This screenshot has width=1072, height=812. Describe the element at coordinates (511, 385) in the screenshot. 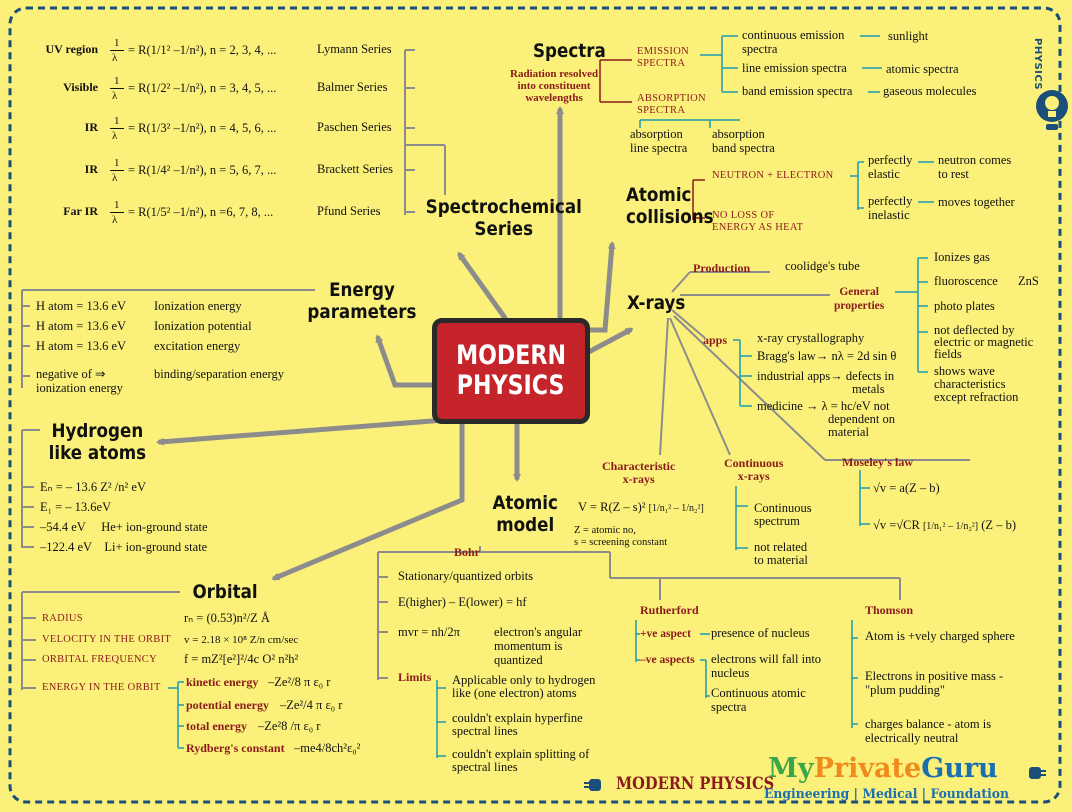

I see `center-title-line2: PHYSICS` at that location.